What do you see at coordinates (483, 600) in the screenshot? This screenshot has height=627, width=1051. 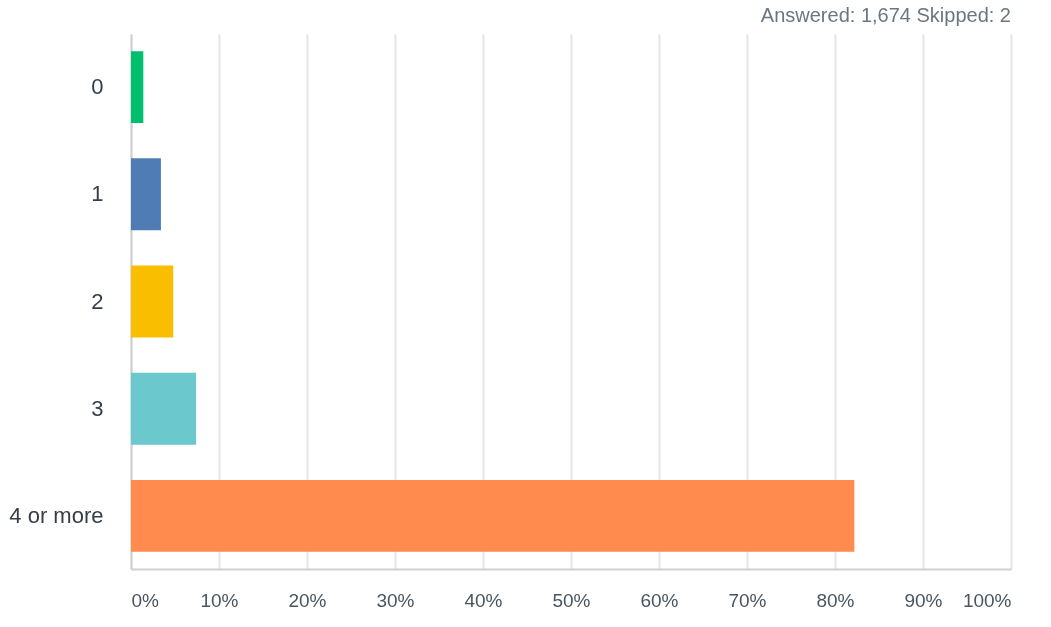 I see `x-tick-label: 40%` at bounding box center [483, 600].